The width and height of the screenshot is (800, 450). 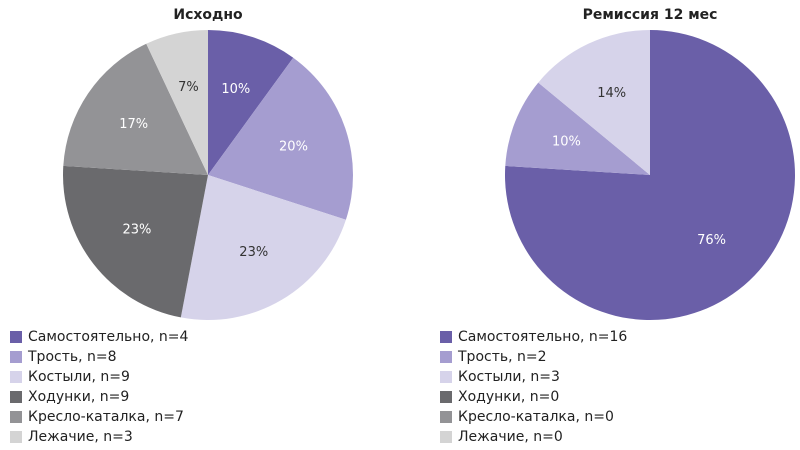 I want to click on legend-label: Самостоятельно, n=16, so click(x=542, y=337).